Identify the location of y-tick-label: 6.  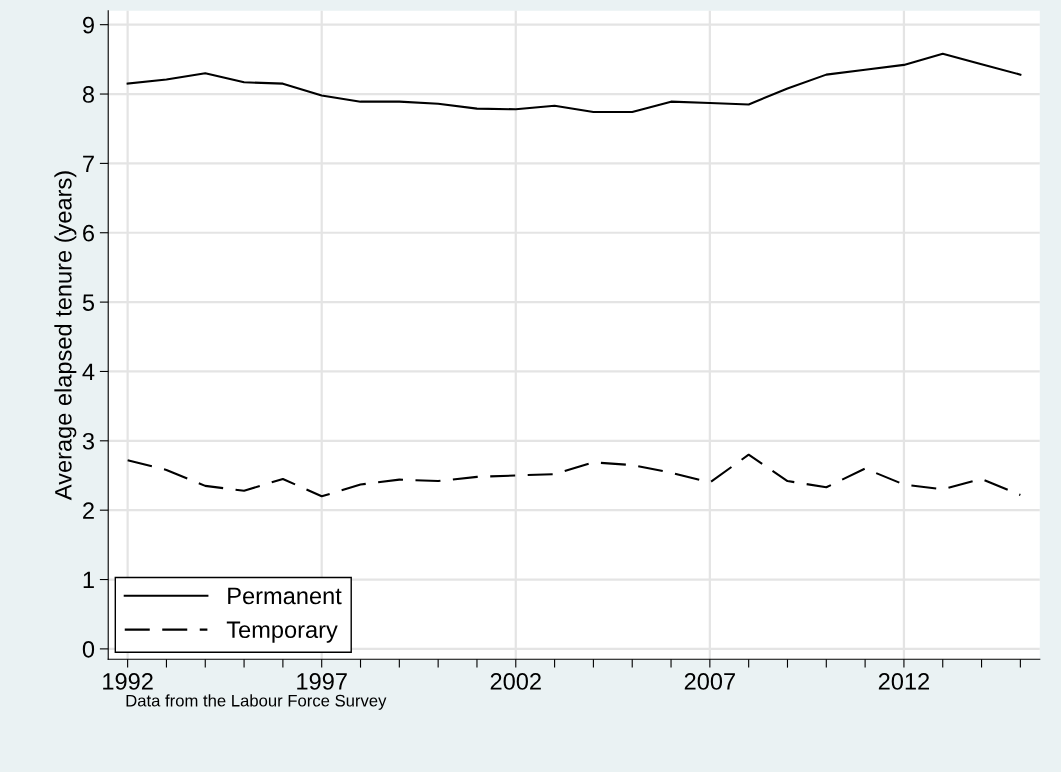
(88, 233).